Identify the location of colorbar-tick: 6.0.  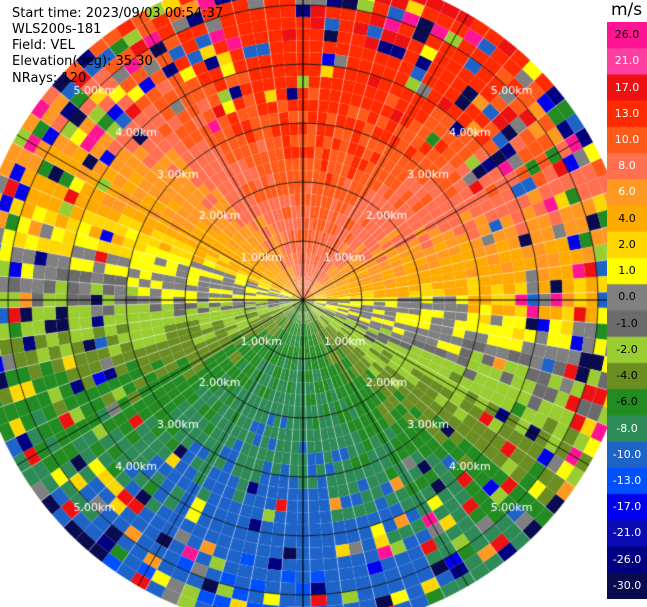
(627, 192).